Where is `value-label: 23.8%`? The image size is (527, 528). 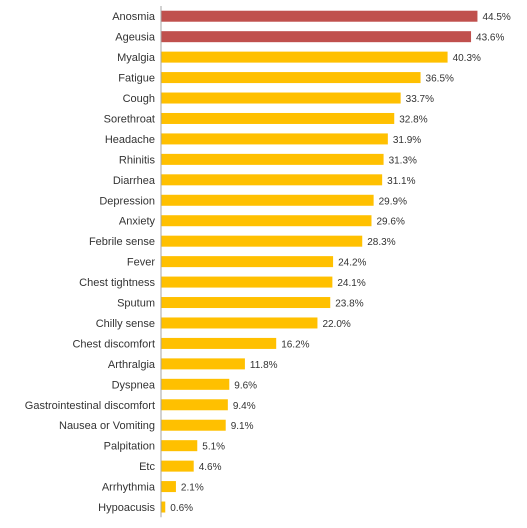 value-label: 23.8% is located at coordinates (349, 304).